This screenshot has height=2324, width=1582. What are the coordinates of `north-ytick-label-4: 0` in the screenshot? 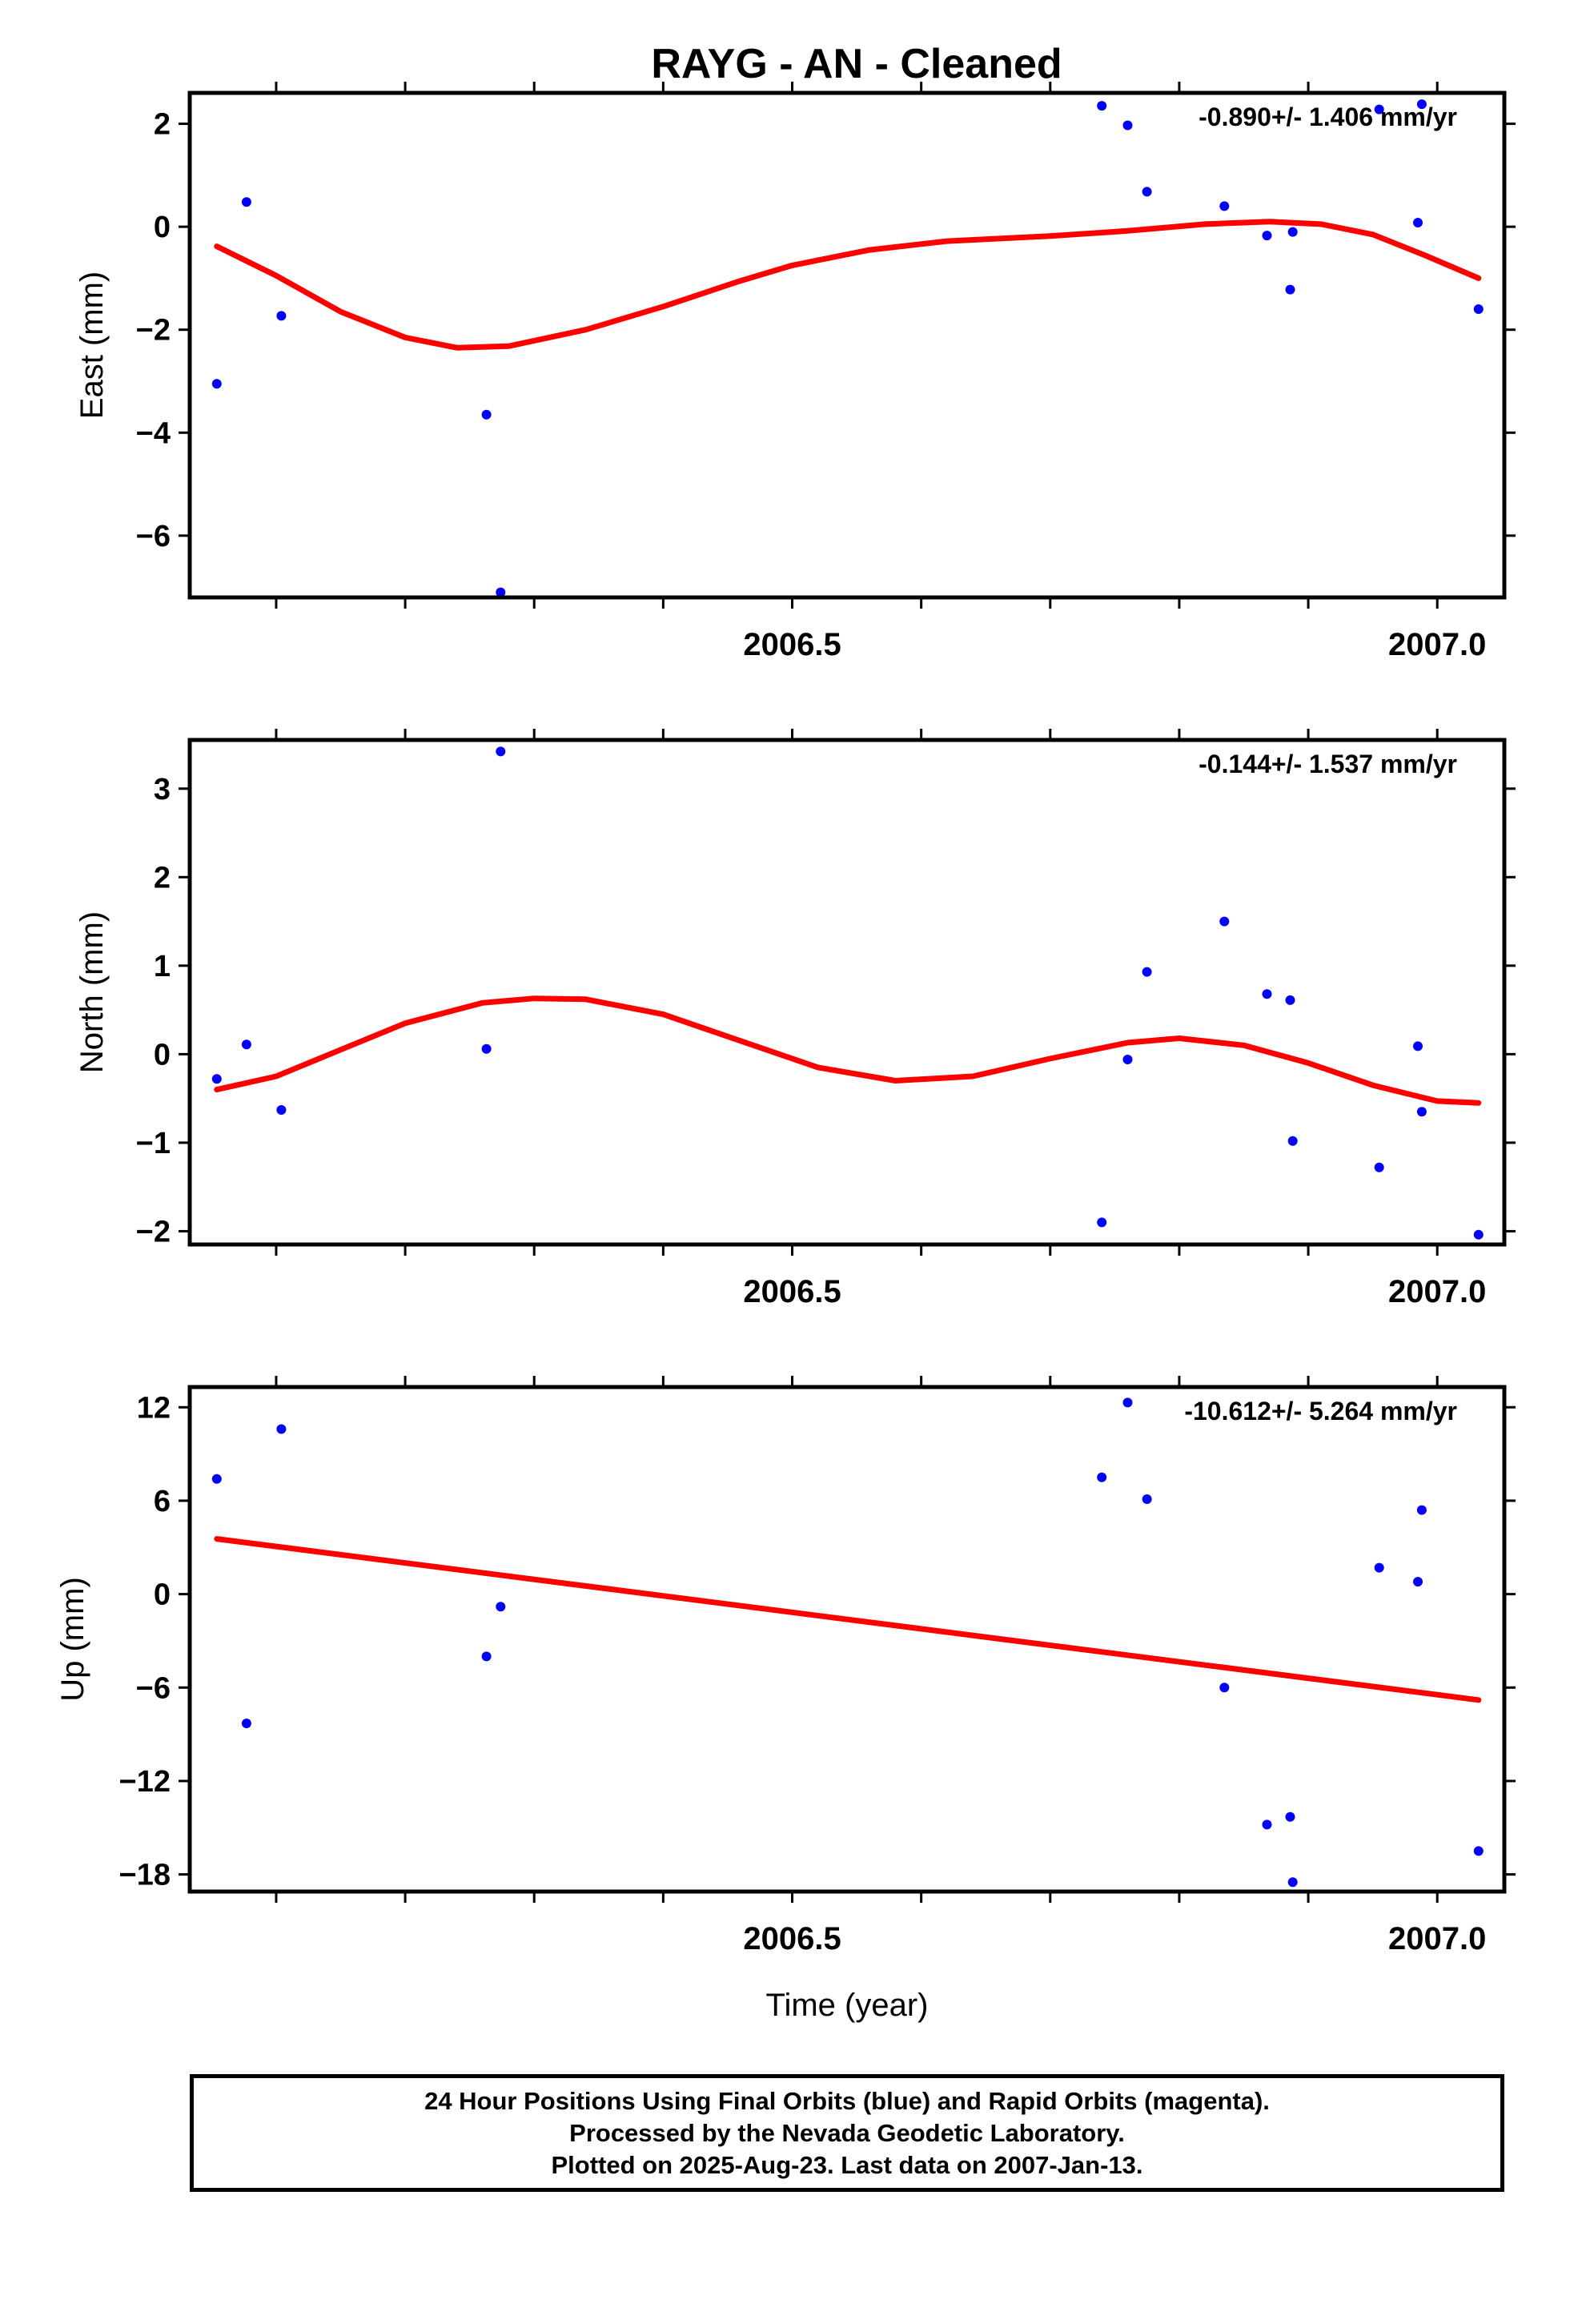 It's located at (162, 1055).